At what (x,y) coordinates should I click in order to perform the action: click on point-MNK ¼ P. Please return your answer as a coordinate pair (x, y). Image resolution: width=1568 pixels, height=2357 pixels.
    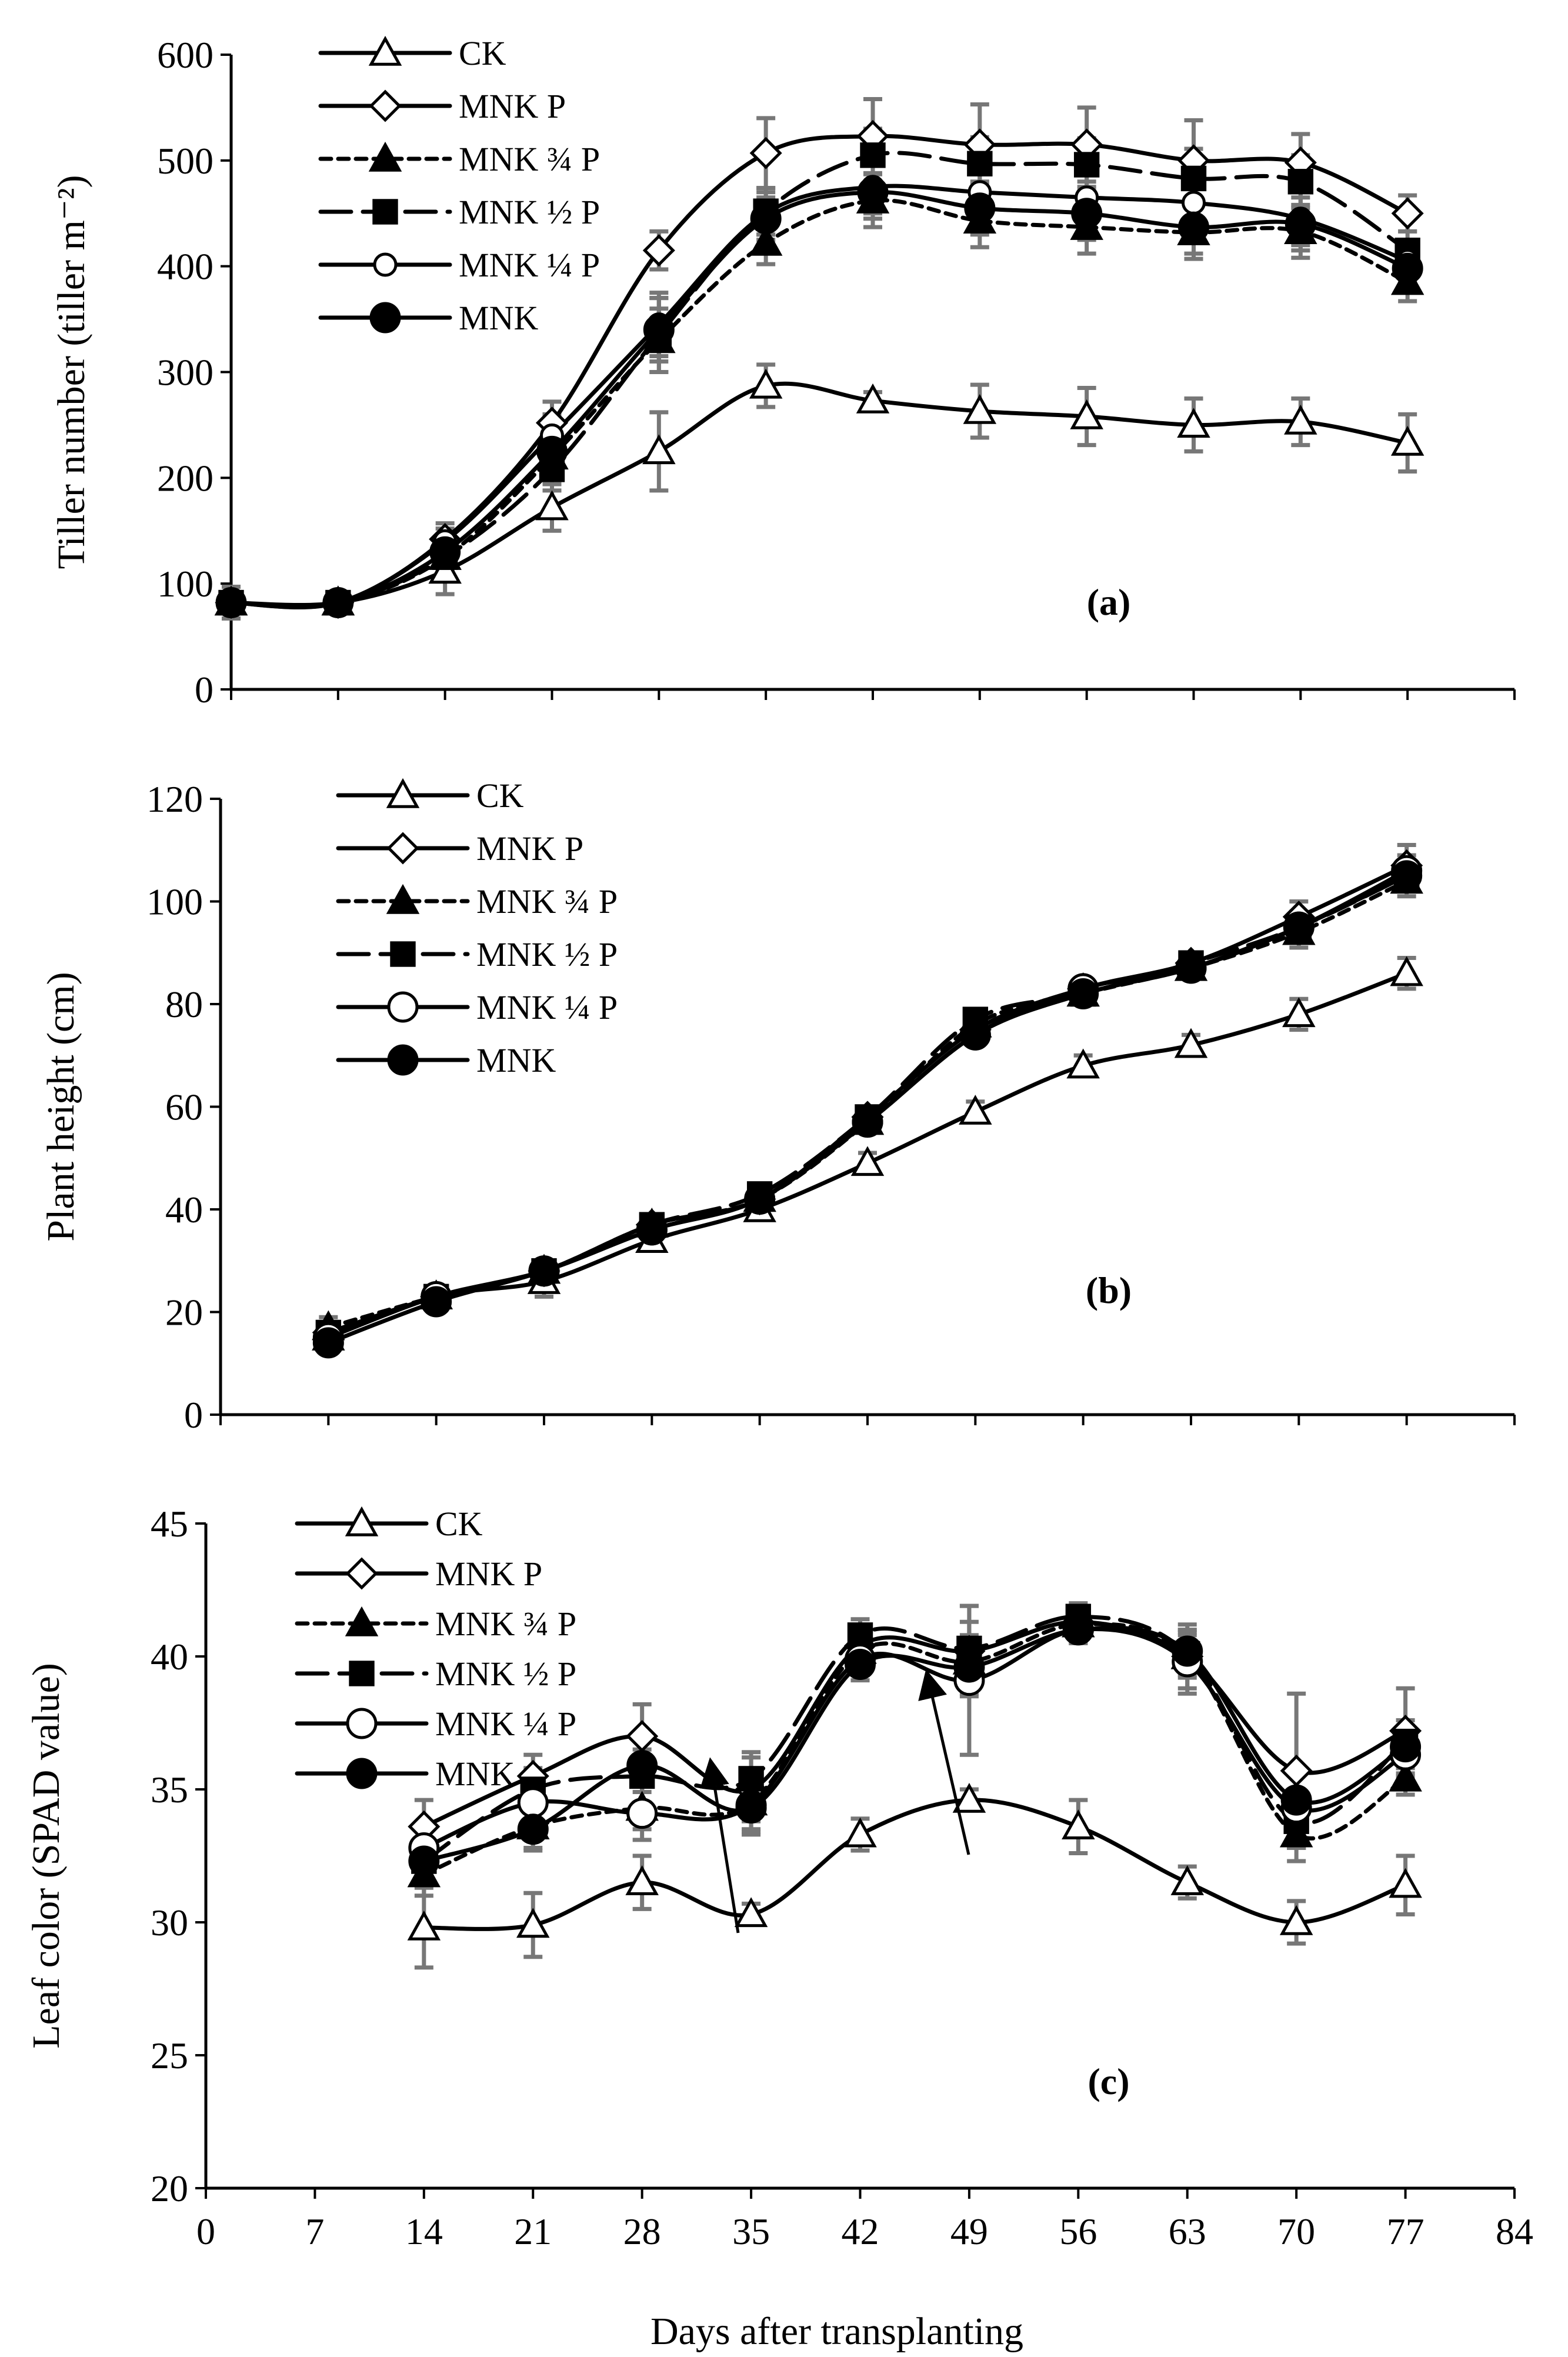
    Looking at the image, I should click on (1194, 203).